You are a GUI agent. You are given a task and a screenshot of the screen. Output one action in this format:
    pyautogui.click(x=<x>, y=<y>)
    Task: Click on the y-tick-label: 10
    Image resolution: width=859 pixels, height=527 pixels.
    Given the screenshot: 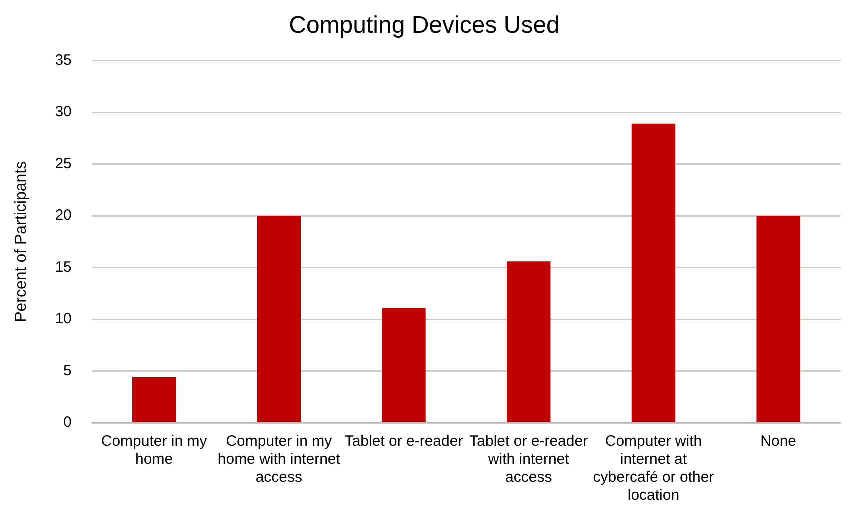 What is the action you would take?
    pyautogui.click(x=63, y=319)
    